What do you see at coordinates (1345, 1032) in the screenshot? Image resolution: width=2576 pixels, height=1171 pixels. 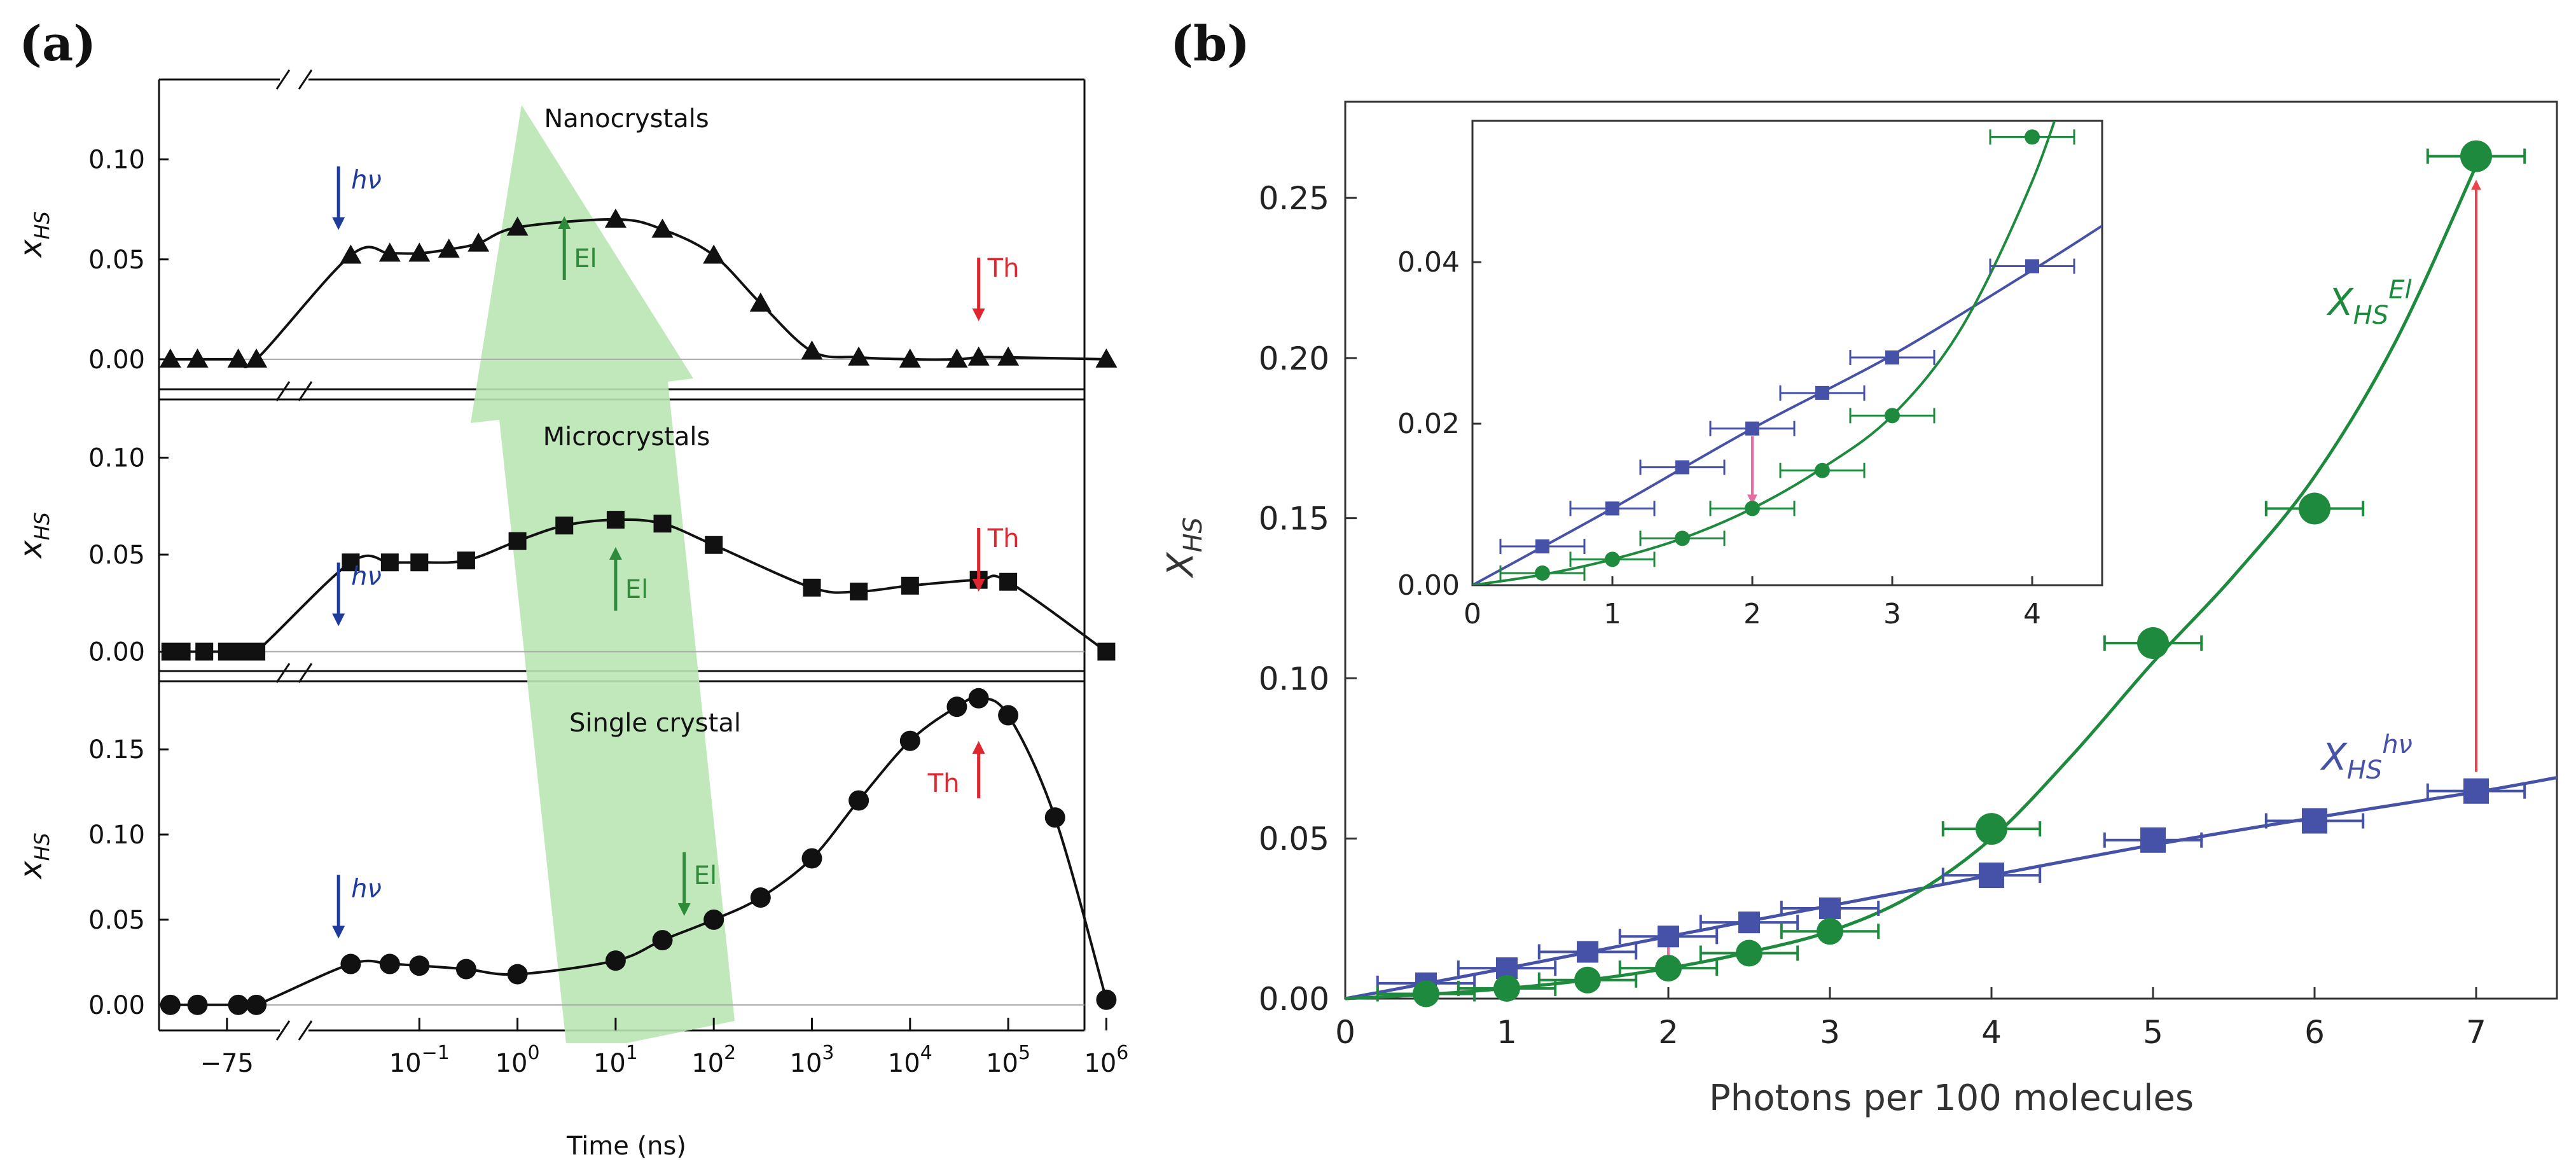 I see `x-tick-label: 0` at bounding box center [1345, 1032].